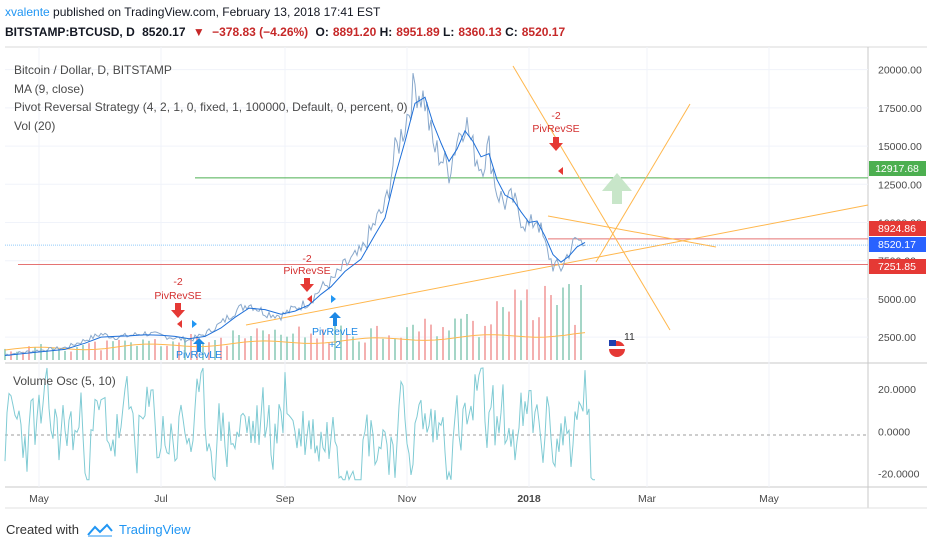 The height and width of the screenshot is (550, 932). I want to click on flag-stripe, so click(617, 347).